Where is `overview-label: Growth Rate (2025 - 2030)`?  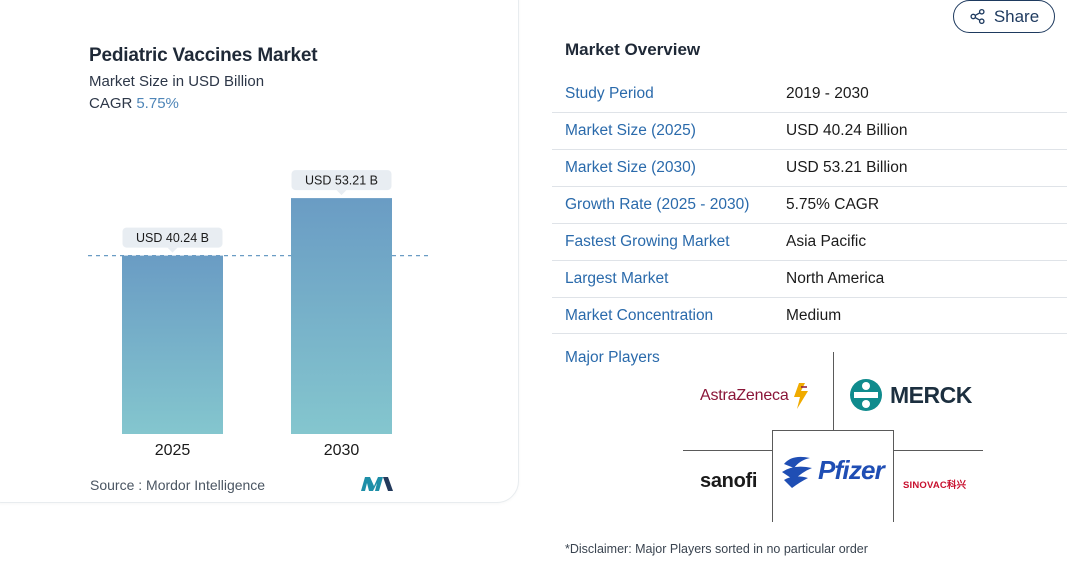
overview-label: Growth Rate (2025 - 2030) is located at coordinates (657, 204).